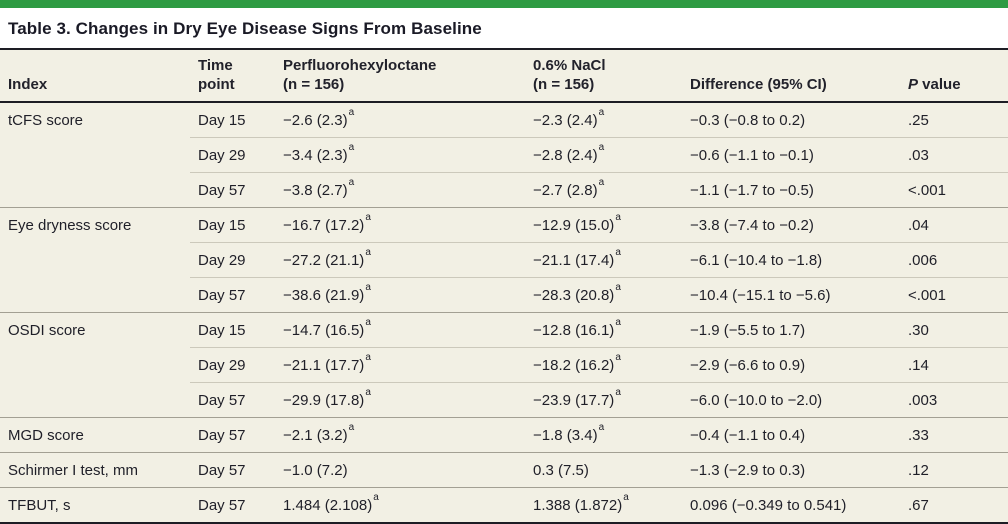 The width and height of the screenshot is (1008, 524). What do you see at coordinates (603, 400) in the screenshot?
I see `cell-nacl: −23.9 (17.7)a` at bounding box center [603, 400].